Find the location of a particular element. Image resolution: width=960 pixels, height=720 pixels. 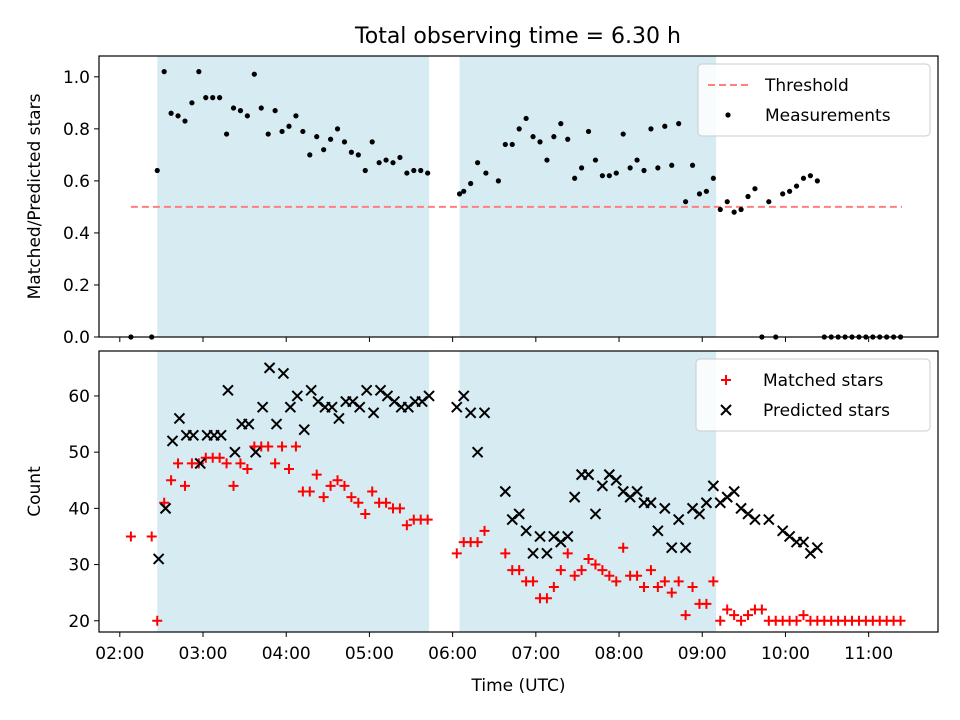

legend-label: Threshold is located at coordinates (806, 86).